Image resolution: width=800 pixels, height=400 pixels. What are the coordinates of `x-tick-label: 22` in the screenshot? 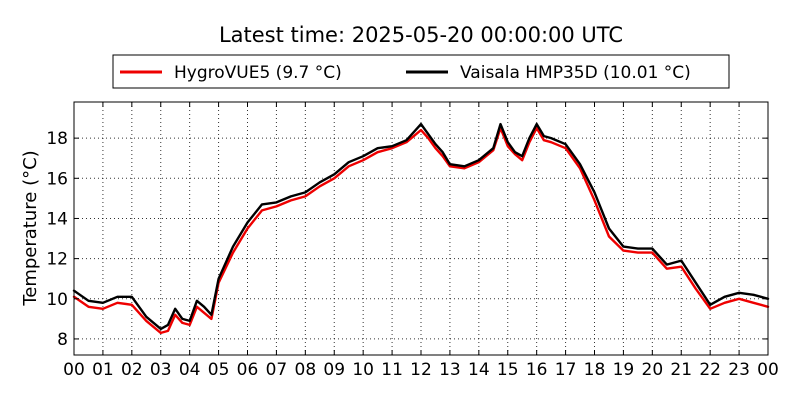 It's located at (710, 370).